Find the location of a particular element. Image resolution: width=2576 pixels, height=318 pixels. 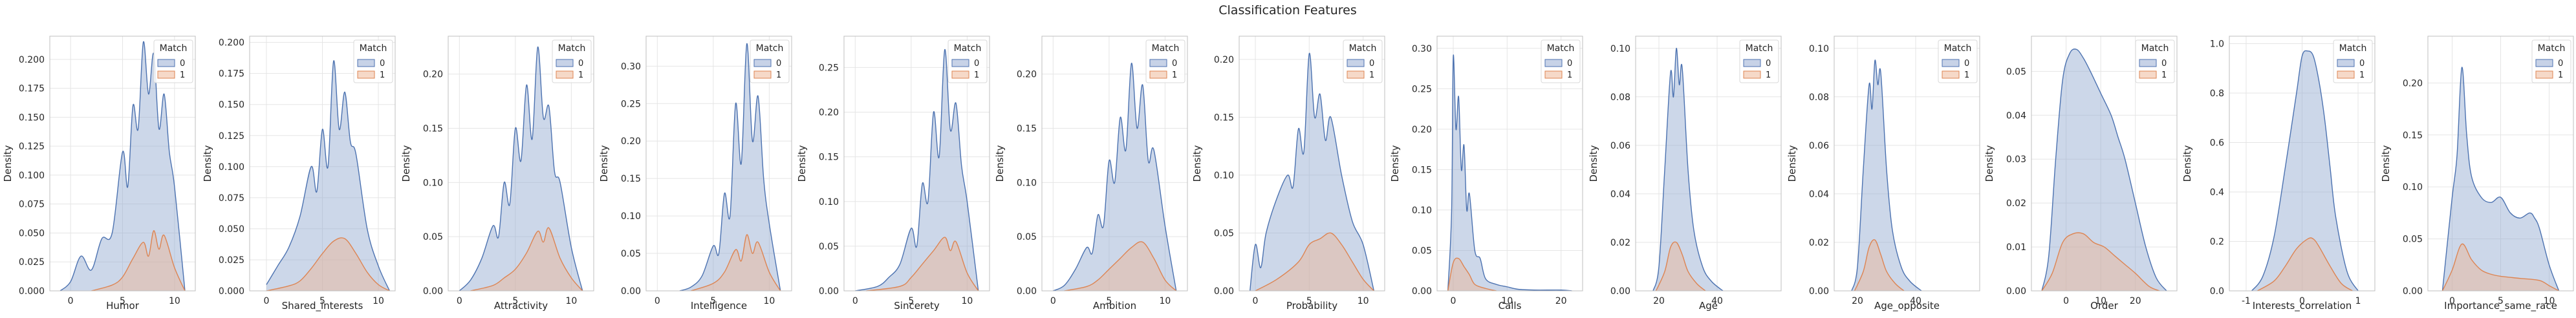

y-tick-label: 0.03 is located at coordinates (2016, 159).